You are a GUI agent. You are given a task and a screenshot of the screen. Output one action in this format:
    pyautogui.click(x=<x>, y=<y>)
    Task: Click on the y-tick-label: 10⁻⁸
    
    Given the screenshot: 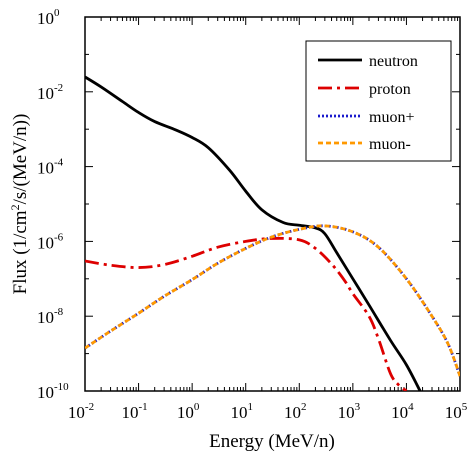 What is the action you would take?
    pyautogui.click(x=50, y=316)
    